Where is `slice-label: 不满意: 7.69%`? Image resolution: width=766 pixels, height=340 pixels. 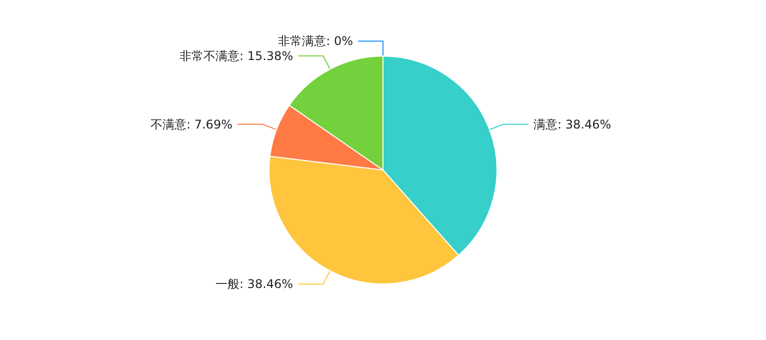 slice-label: 不满意: 7.69% is located at coordinates (191, 124).